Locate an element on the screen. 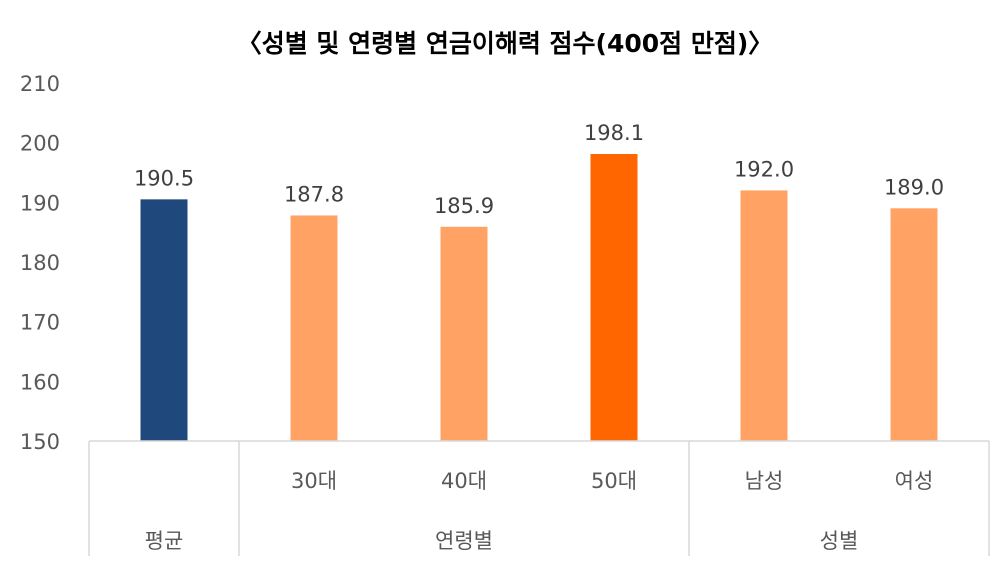  data-label: 192.0 is located at coordinates (764, 169).